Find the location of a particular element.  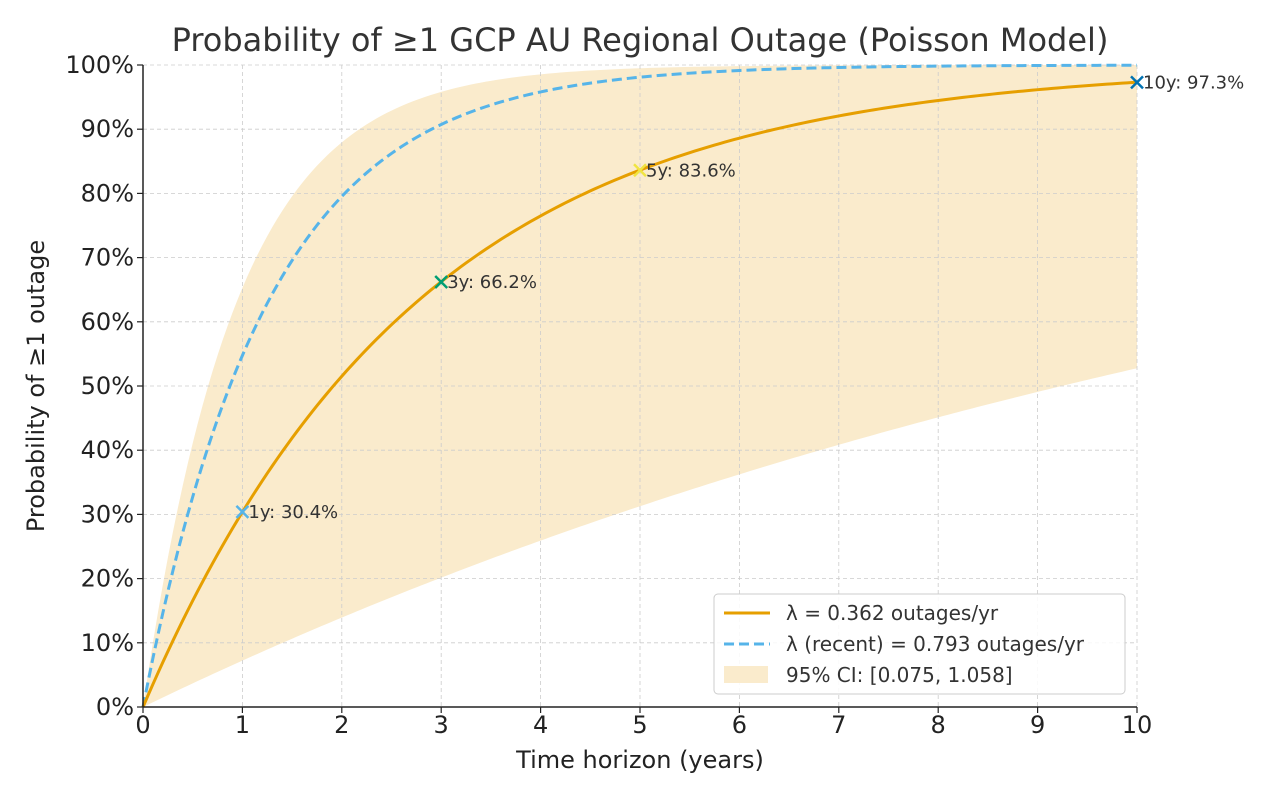

x-tick-label: 1 is located at coordinates (242, 725).